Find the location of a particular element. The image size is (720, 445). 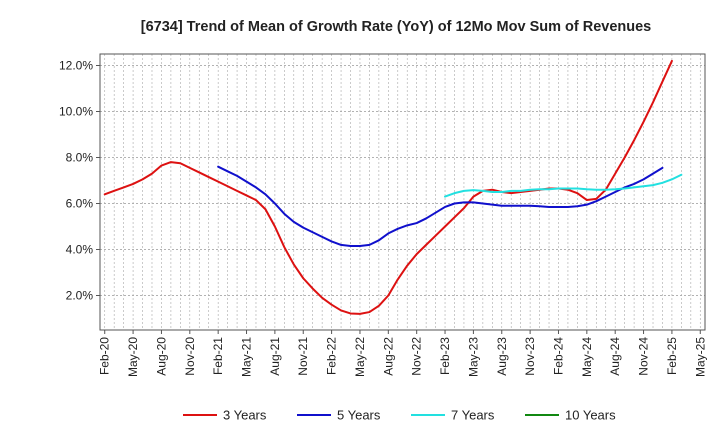

legend-label-5-years: 5 Years is located at coordinates (359, 415).